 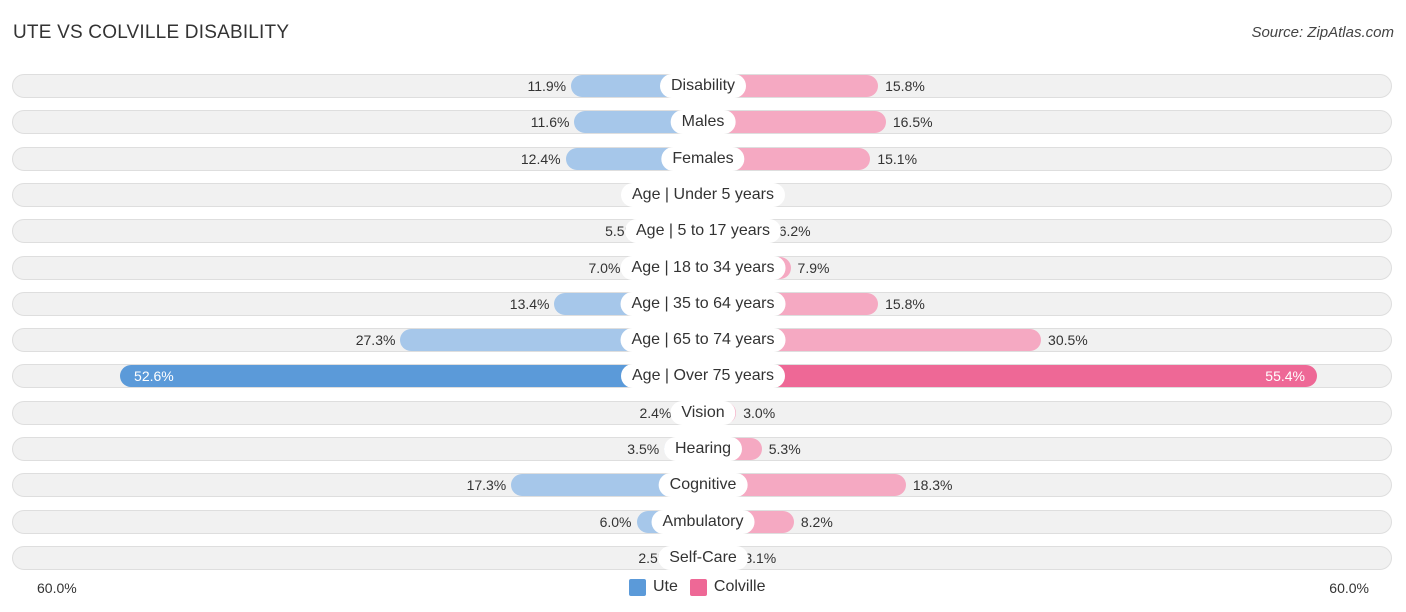 I want to click on value-colville-age-65-to-74-years: 30.5%, so click(x=1068, y=340).